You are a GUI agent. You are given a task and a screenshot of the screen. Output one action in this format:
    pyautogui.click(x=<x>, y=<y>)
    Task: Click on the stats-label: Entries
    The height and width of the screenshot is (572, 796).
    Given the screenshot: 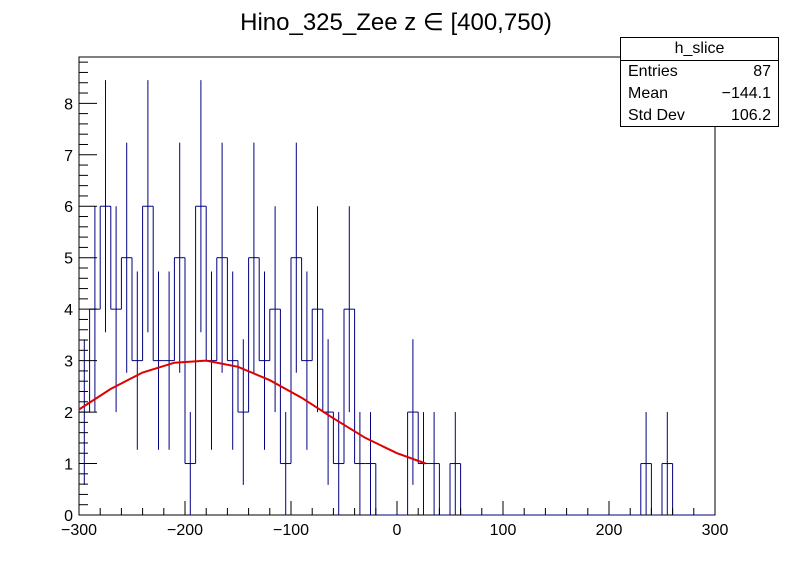 What is the action you would take?
    pyautogui.click(x=653, y=71)
    